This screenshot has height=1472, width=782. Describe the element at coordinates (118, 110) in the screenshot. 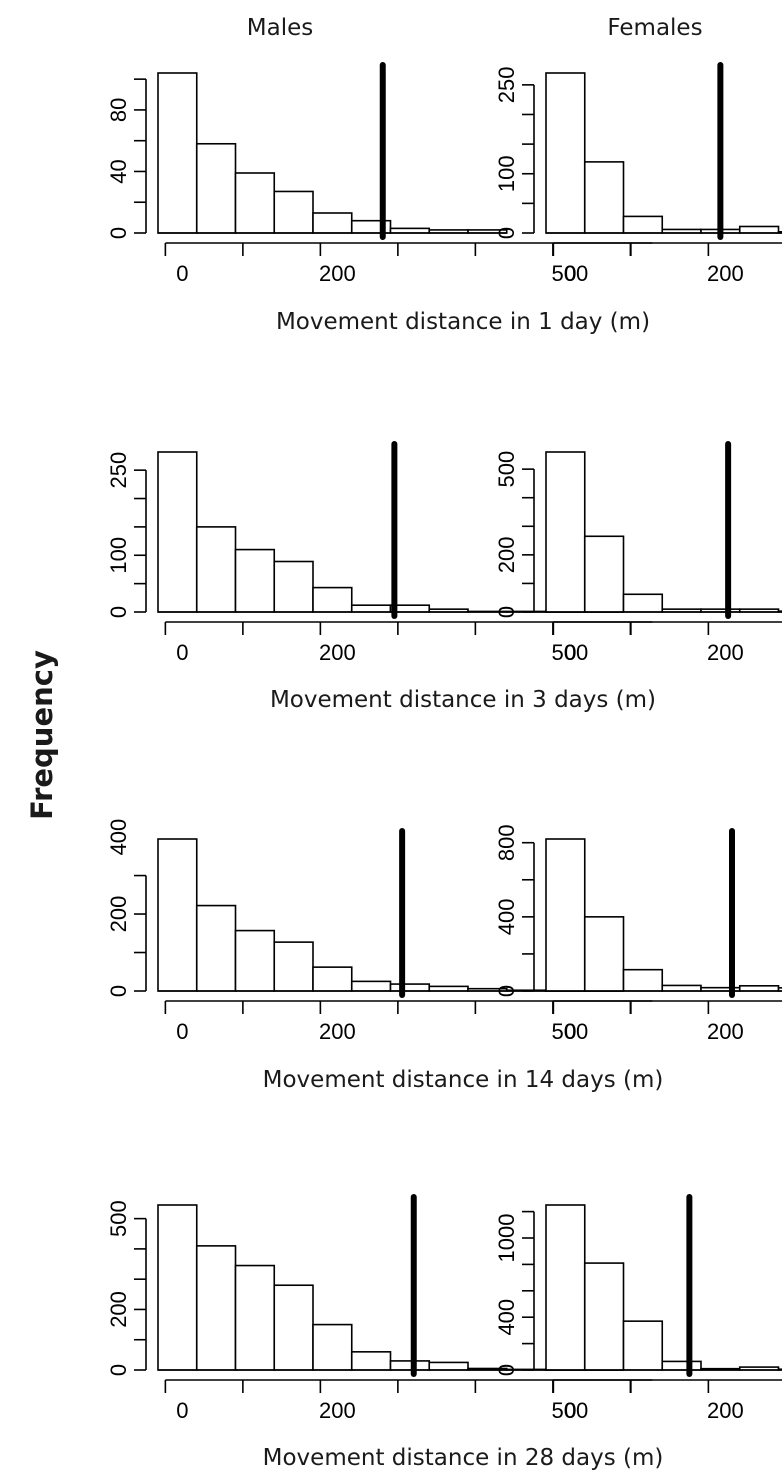

I see `y-tick-label: 80` at that location.